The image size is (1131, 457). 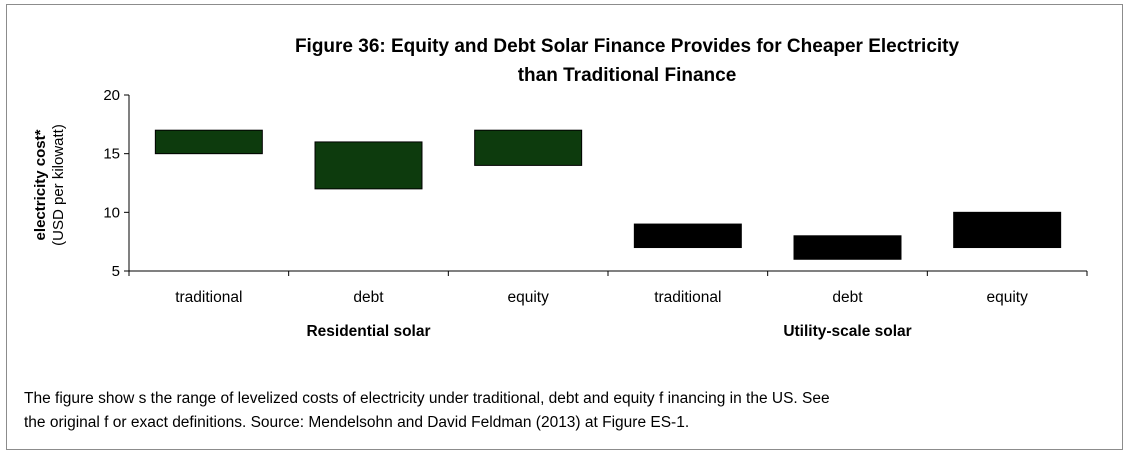 I want to click on y-axis-label: electricity cost*, so click(x=40, y=184).